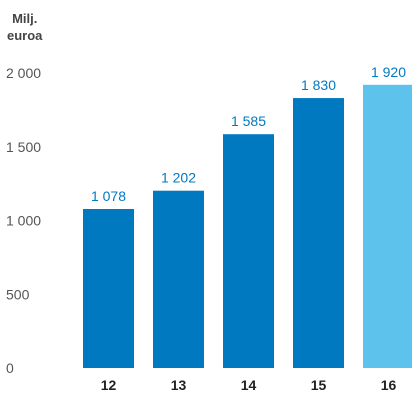 This screenshot has width=412, height=397. What do you see at coordinates (389, 385) in the screenshot?
I see `x-tick-label: 16` at bounding box center [389, 385].